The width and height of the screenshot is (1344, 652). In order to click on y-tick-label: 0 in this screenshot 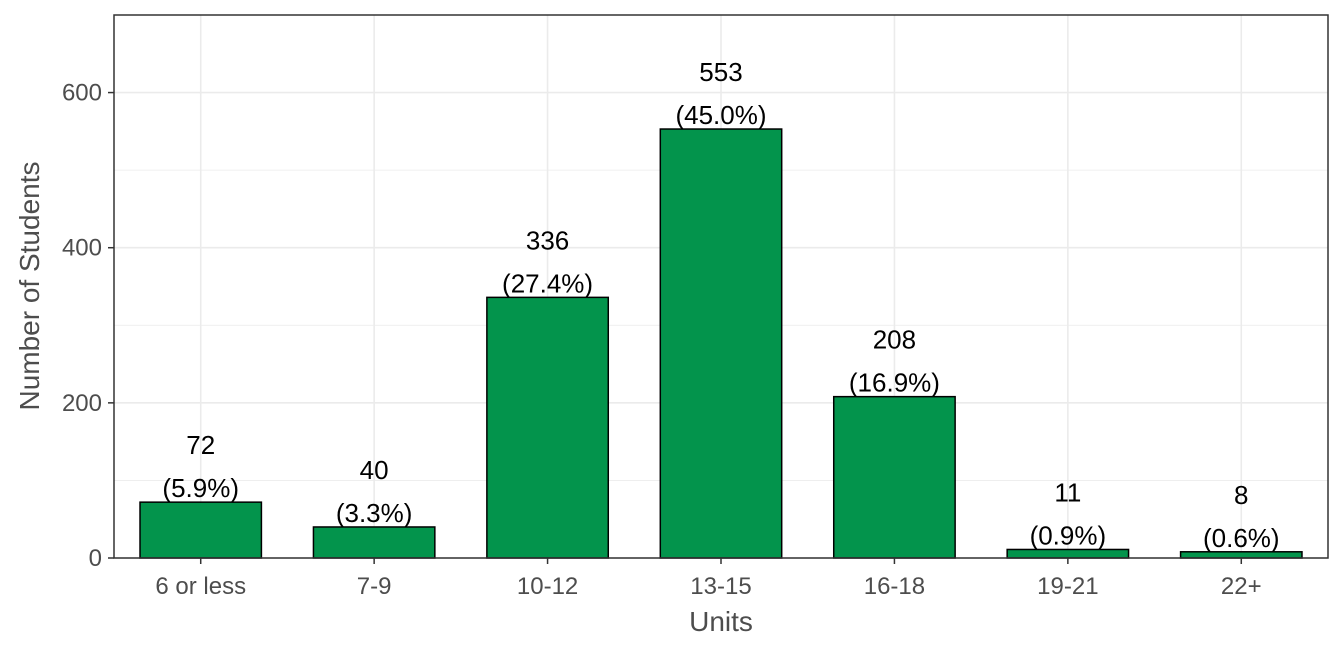, I will do `click(95, 558)`.